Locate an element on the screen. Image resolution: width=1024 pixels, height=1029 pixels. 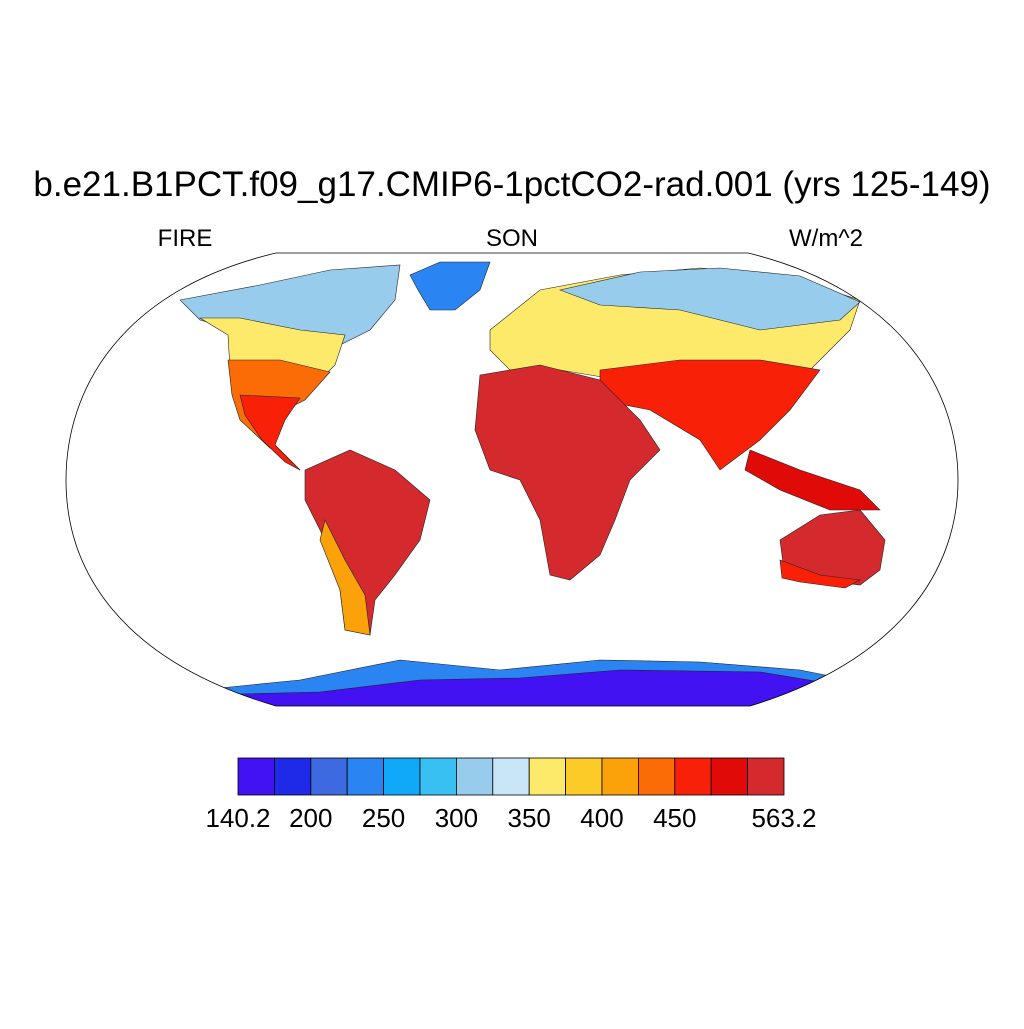
colorbar-label: 400 is located at coordinates (601, 818).